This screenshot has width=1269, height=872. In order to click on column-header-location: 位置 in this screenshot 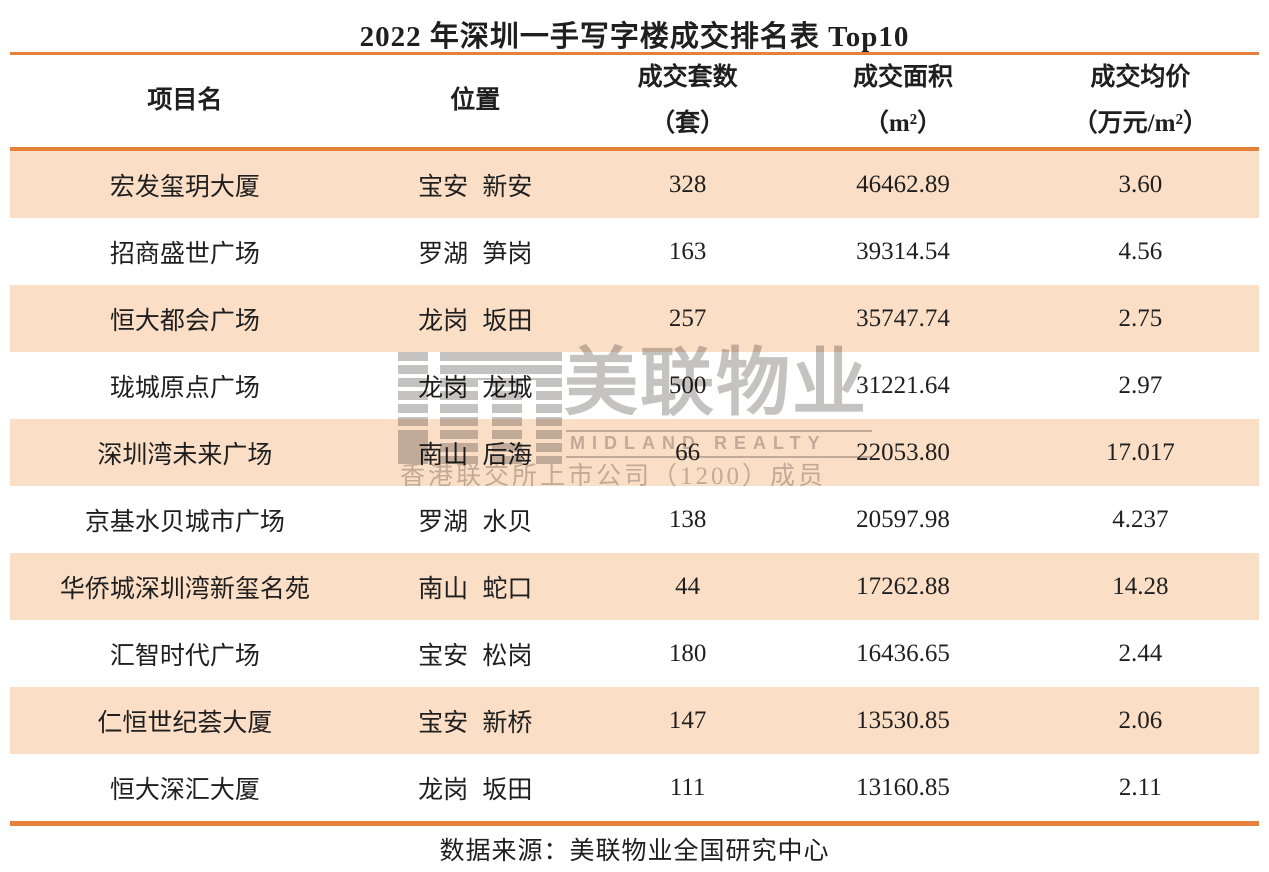, I will do `click(475, 101)`.